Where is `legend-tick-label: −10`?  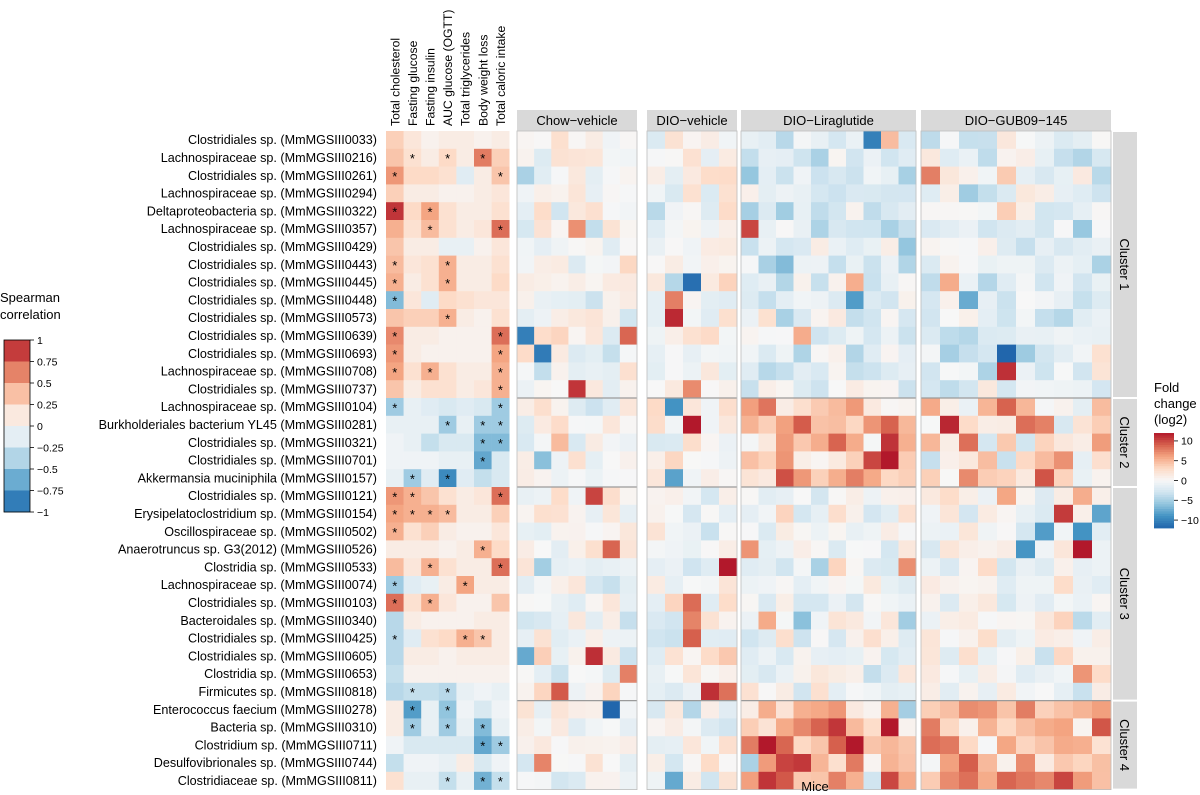
legend-tick-label: −10 is located at coordinates (1190, 521).